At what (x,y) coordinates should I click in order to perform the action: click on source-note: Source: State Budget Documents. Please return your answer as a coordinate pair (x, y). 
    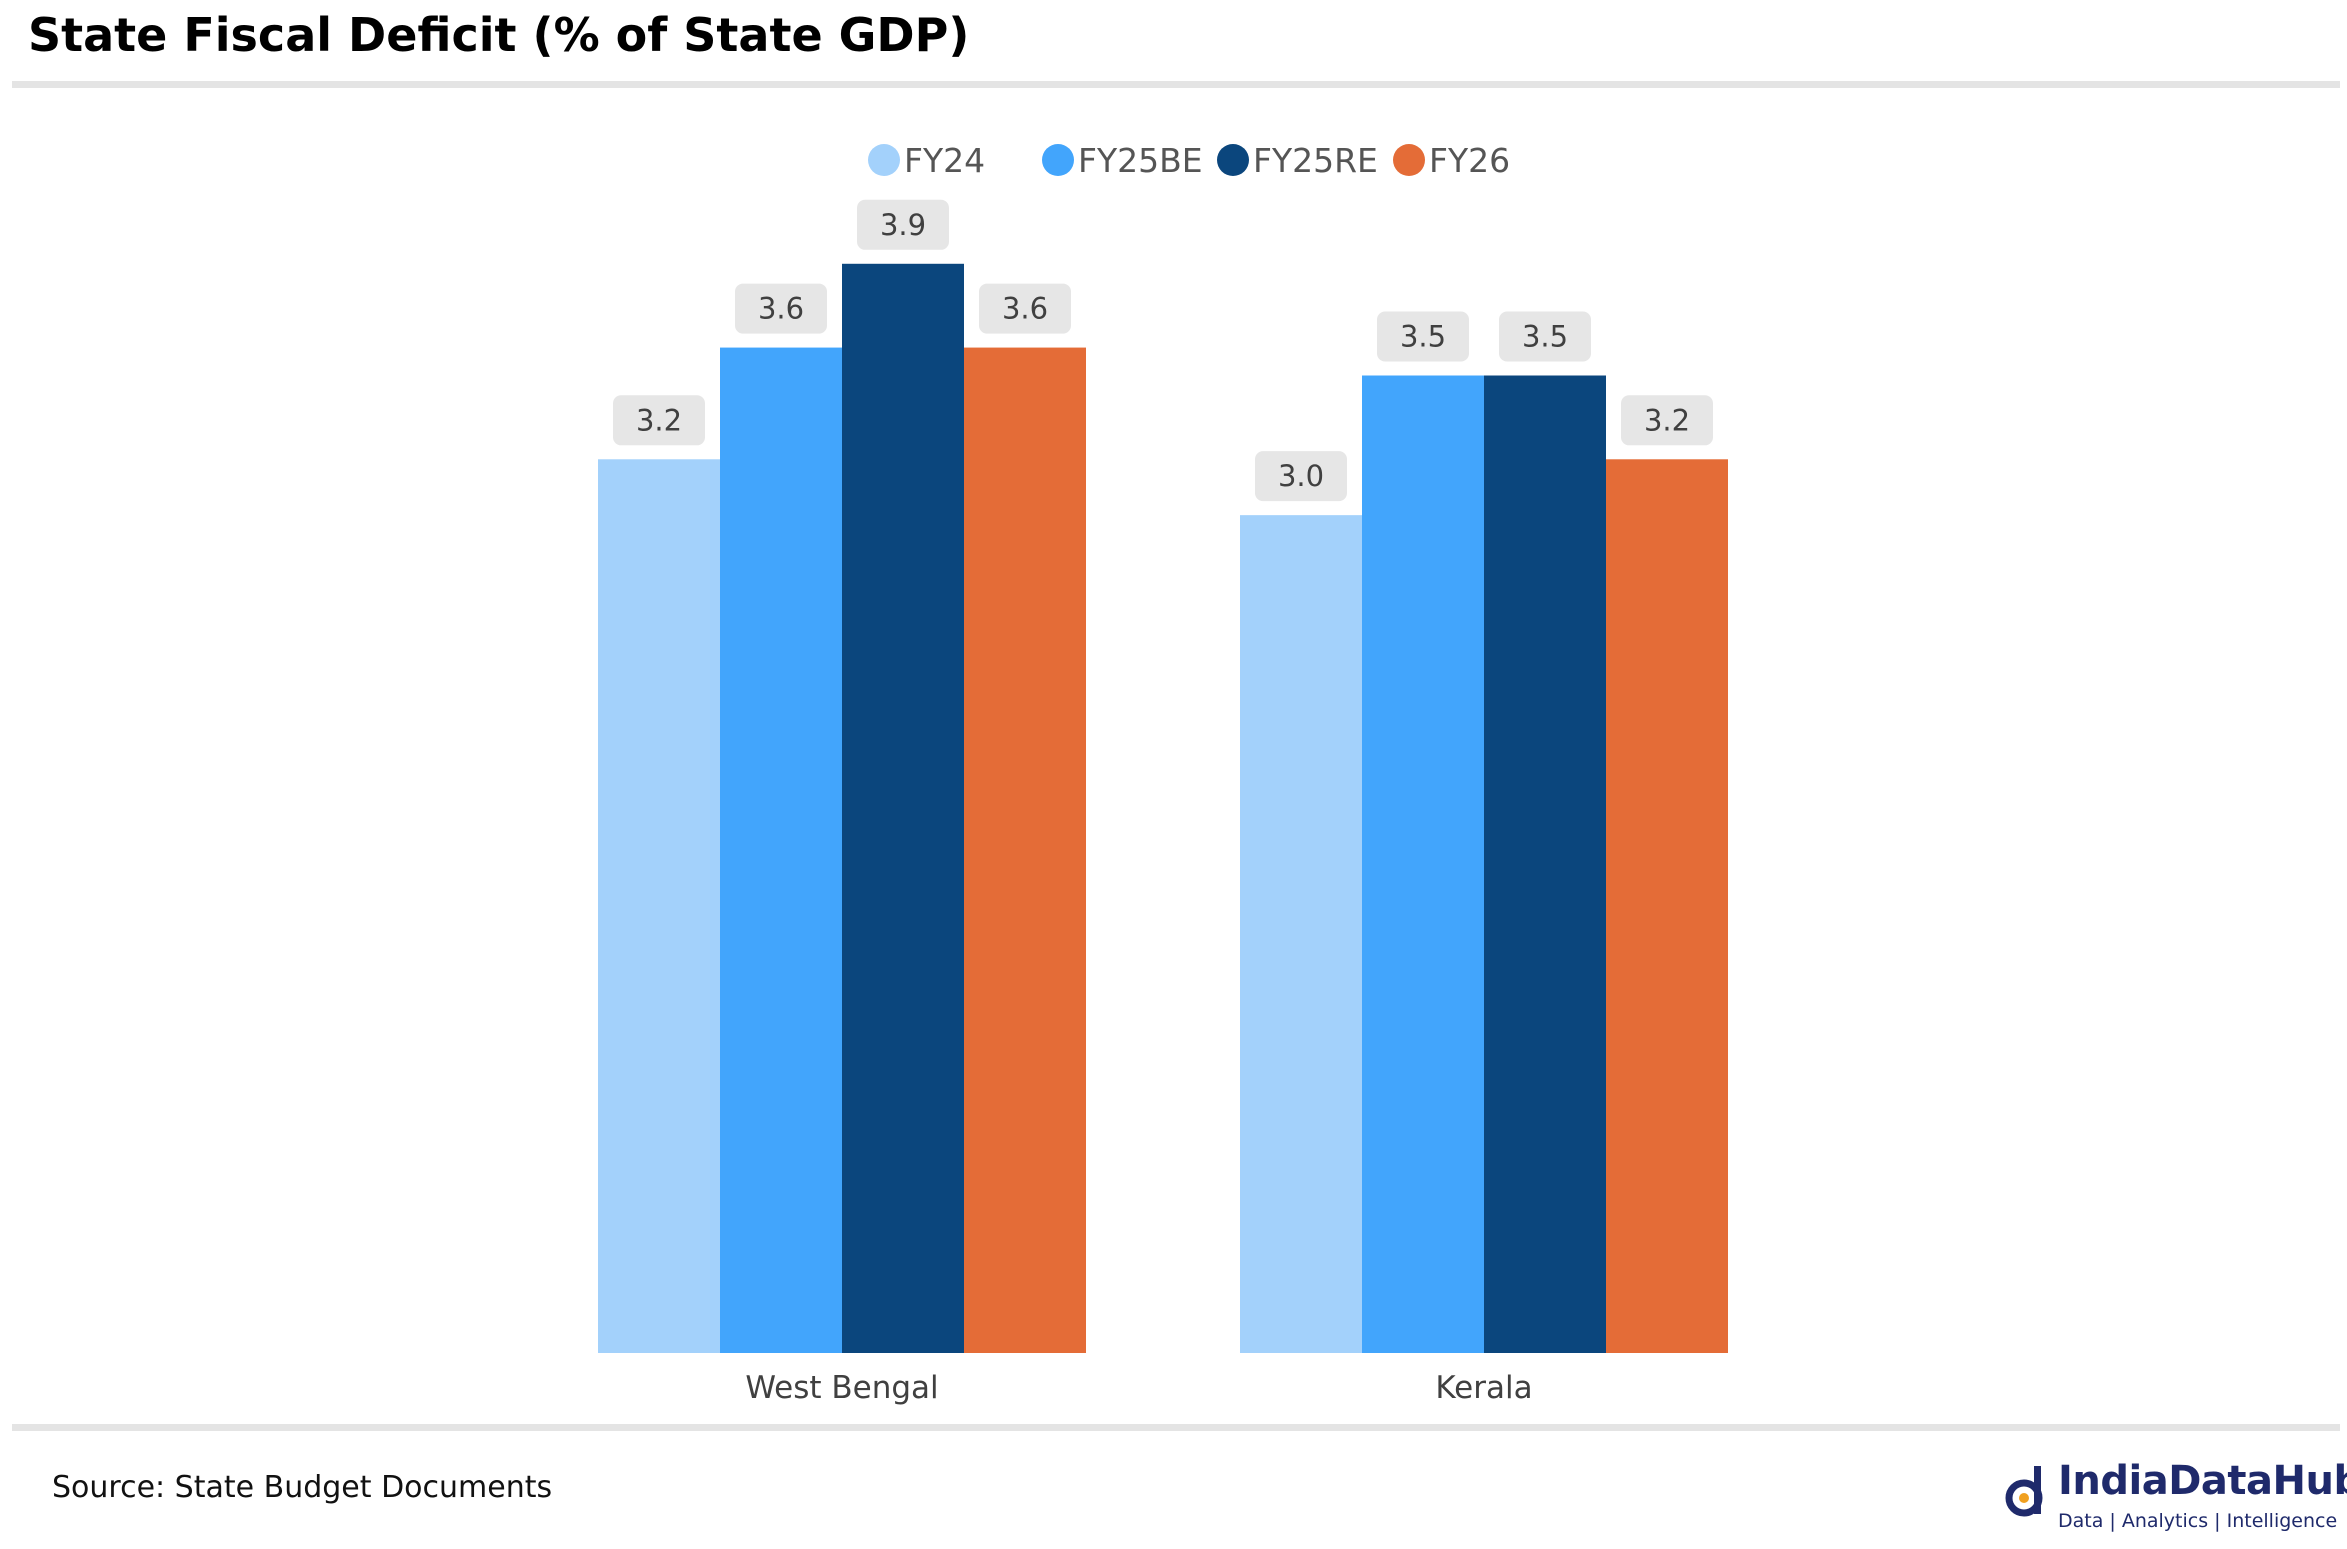
    Looking at the image, I should click on (302, 1487).